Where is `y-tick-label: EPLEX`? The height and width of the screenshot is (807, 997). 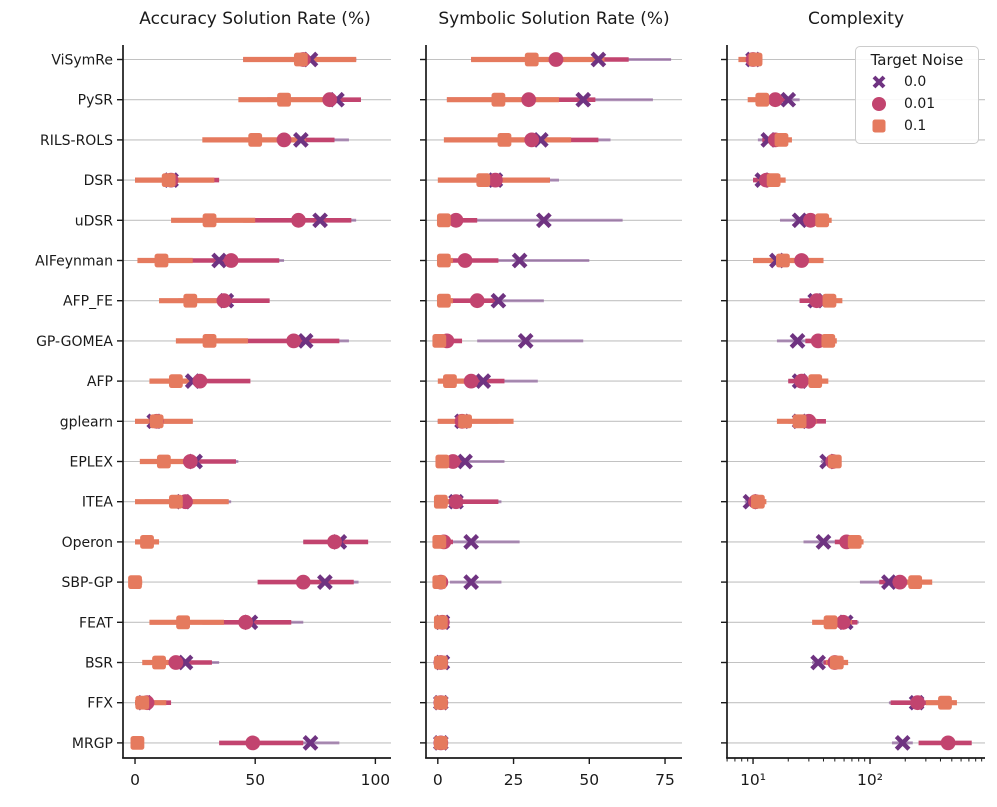 y-tick-label: EPLEX is located at coordinates (91, 463).